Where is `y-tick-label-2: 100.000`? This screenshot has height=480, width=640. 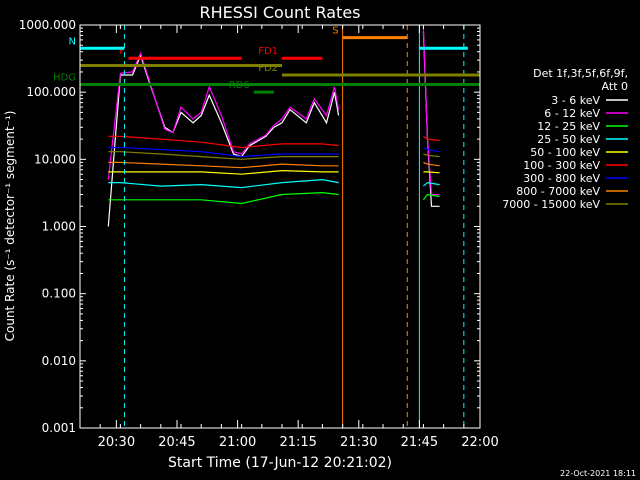 y-tick-label-2: 100.000 is located at coordinates (51, 92).